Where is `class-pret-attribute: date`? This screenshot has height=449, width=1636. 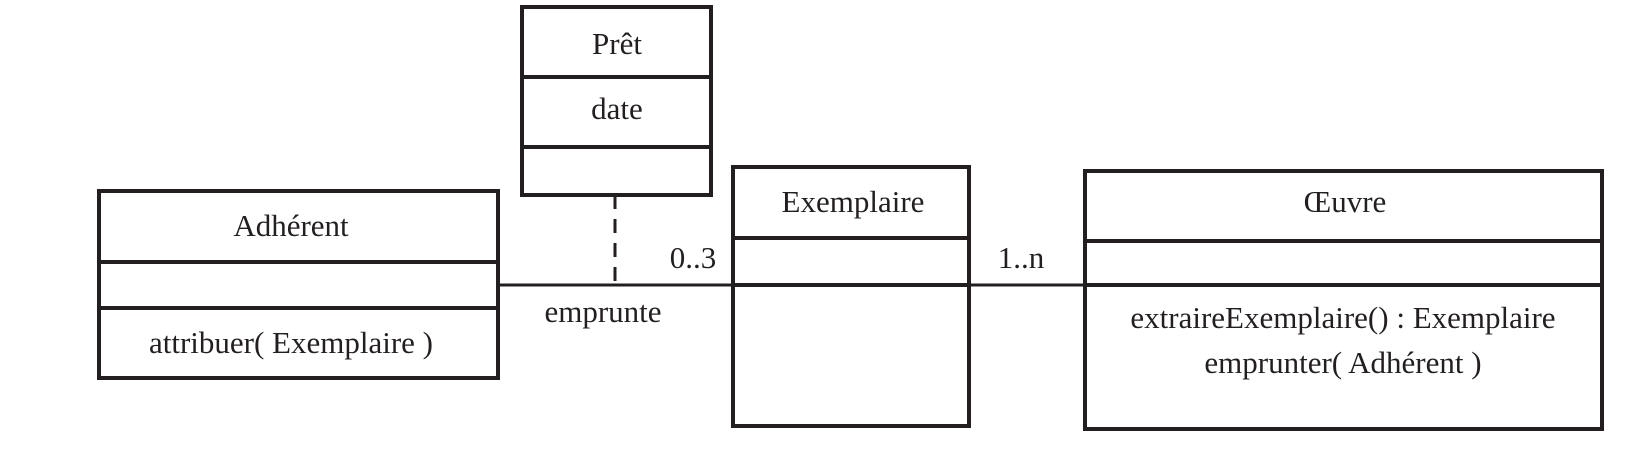 class-pret-attribute: date is located at coordinates (617, 108).